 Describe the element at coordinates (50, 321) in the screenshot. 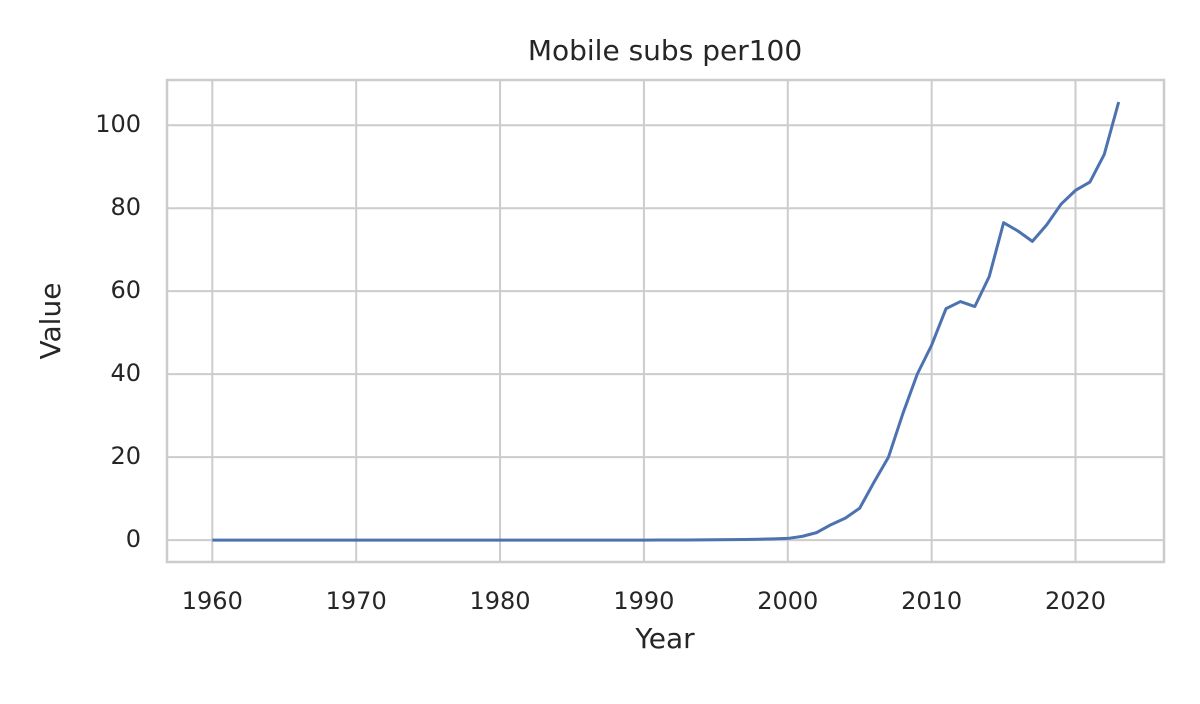

I see `y-axis-label: Value` at that location.